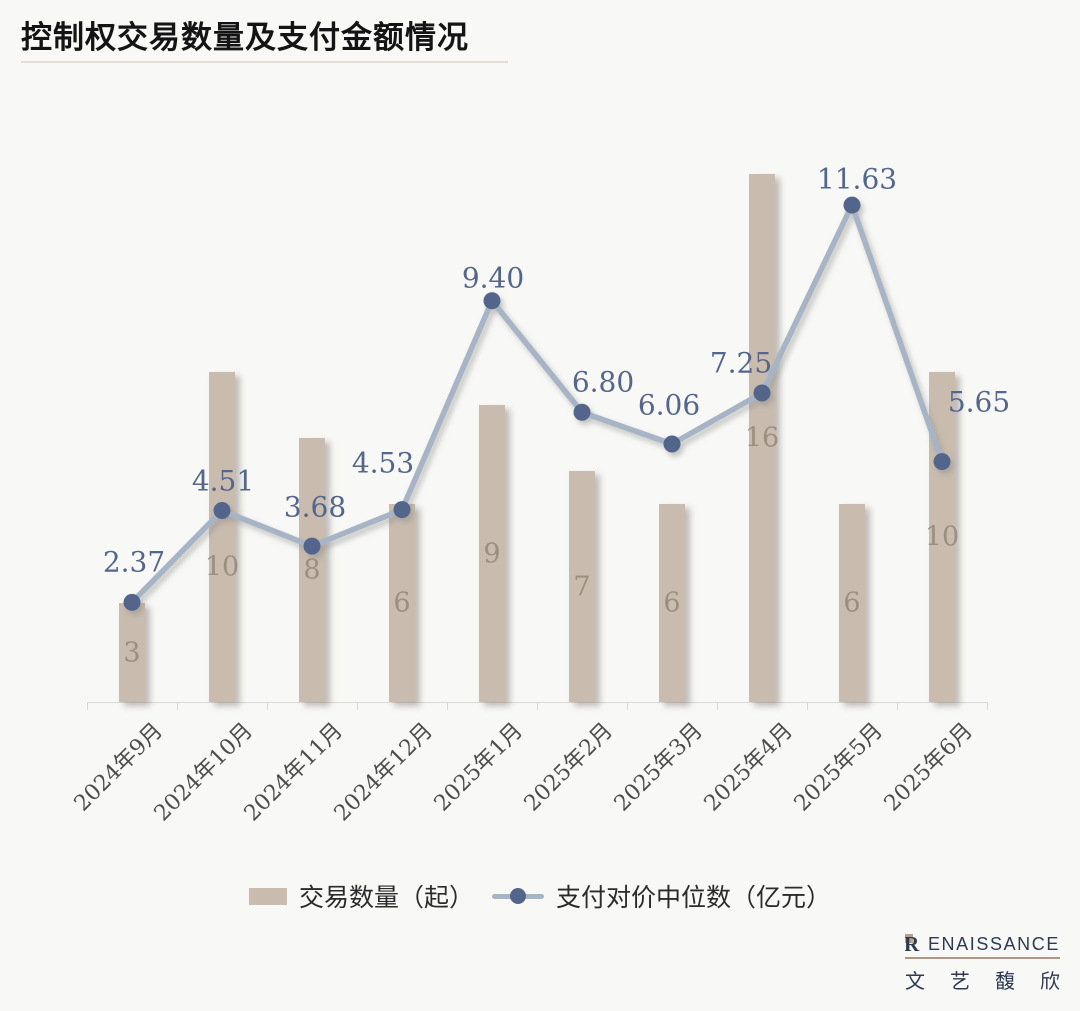 This screenshot has width=1080, height=1011. Describe the element at coordinates (993, 944) in the screenshot. I see `brand-logo-en-text: ENAISSANCE` at that location.